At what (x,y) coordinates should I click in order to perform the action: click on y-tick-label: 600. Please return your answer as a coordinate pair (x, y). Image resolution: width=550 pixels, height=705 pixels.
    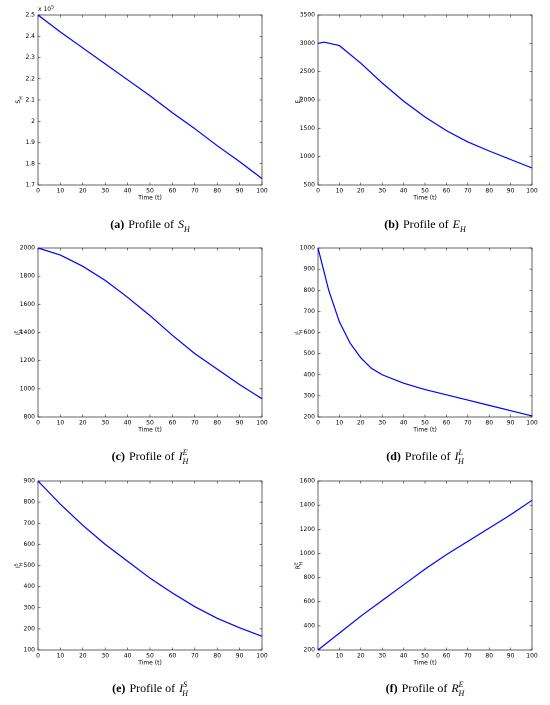
    Looking at the image, I should click on (310, 332).